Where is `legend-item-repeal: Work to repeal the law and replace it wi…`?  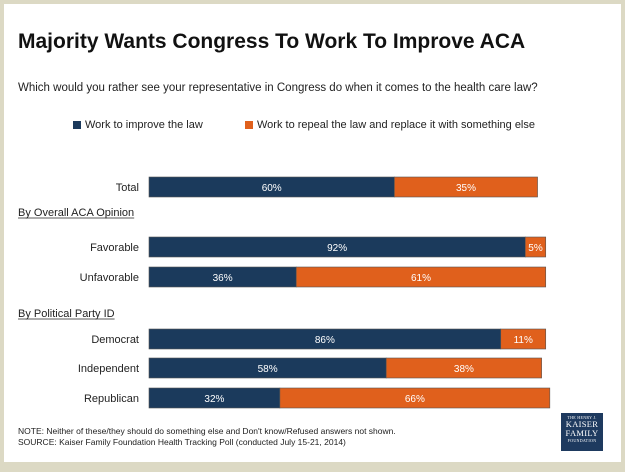
legend-item-repeal: Work to repeal the law and replace it wi… is located at coordinates (390, 125).